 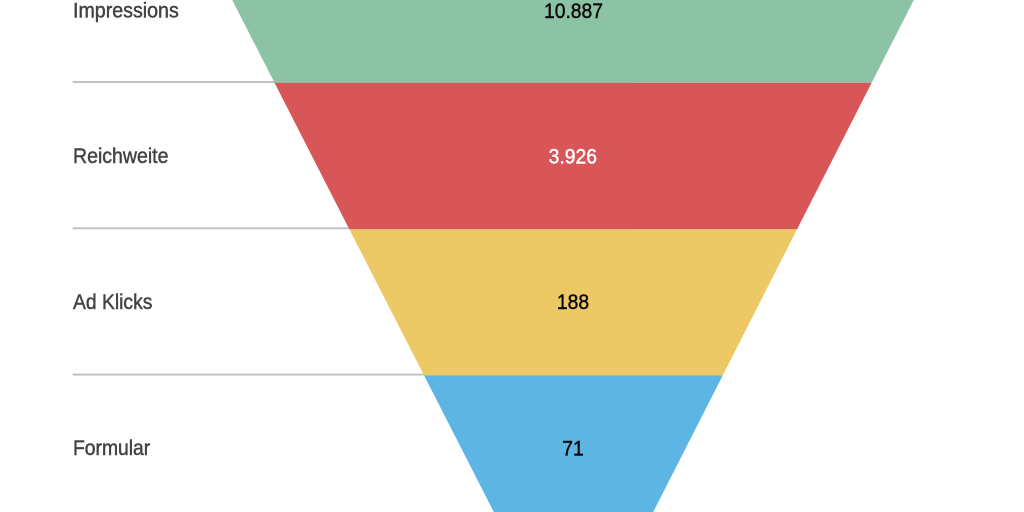 What do you see at coordinates (112, 302) in the screenshot?
I see `svg-text: Ad Klicks` at bounding box center [112, 302].